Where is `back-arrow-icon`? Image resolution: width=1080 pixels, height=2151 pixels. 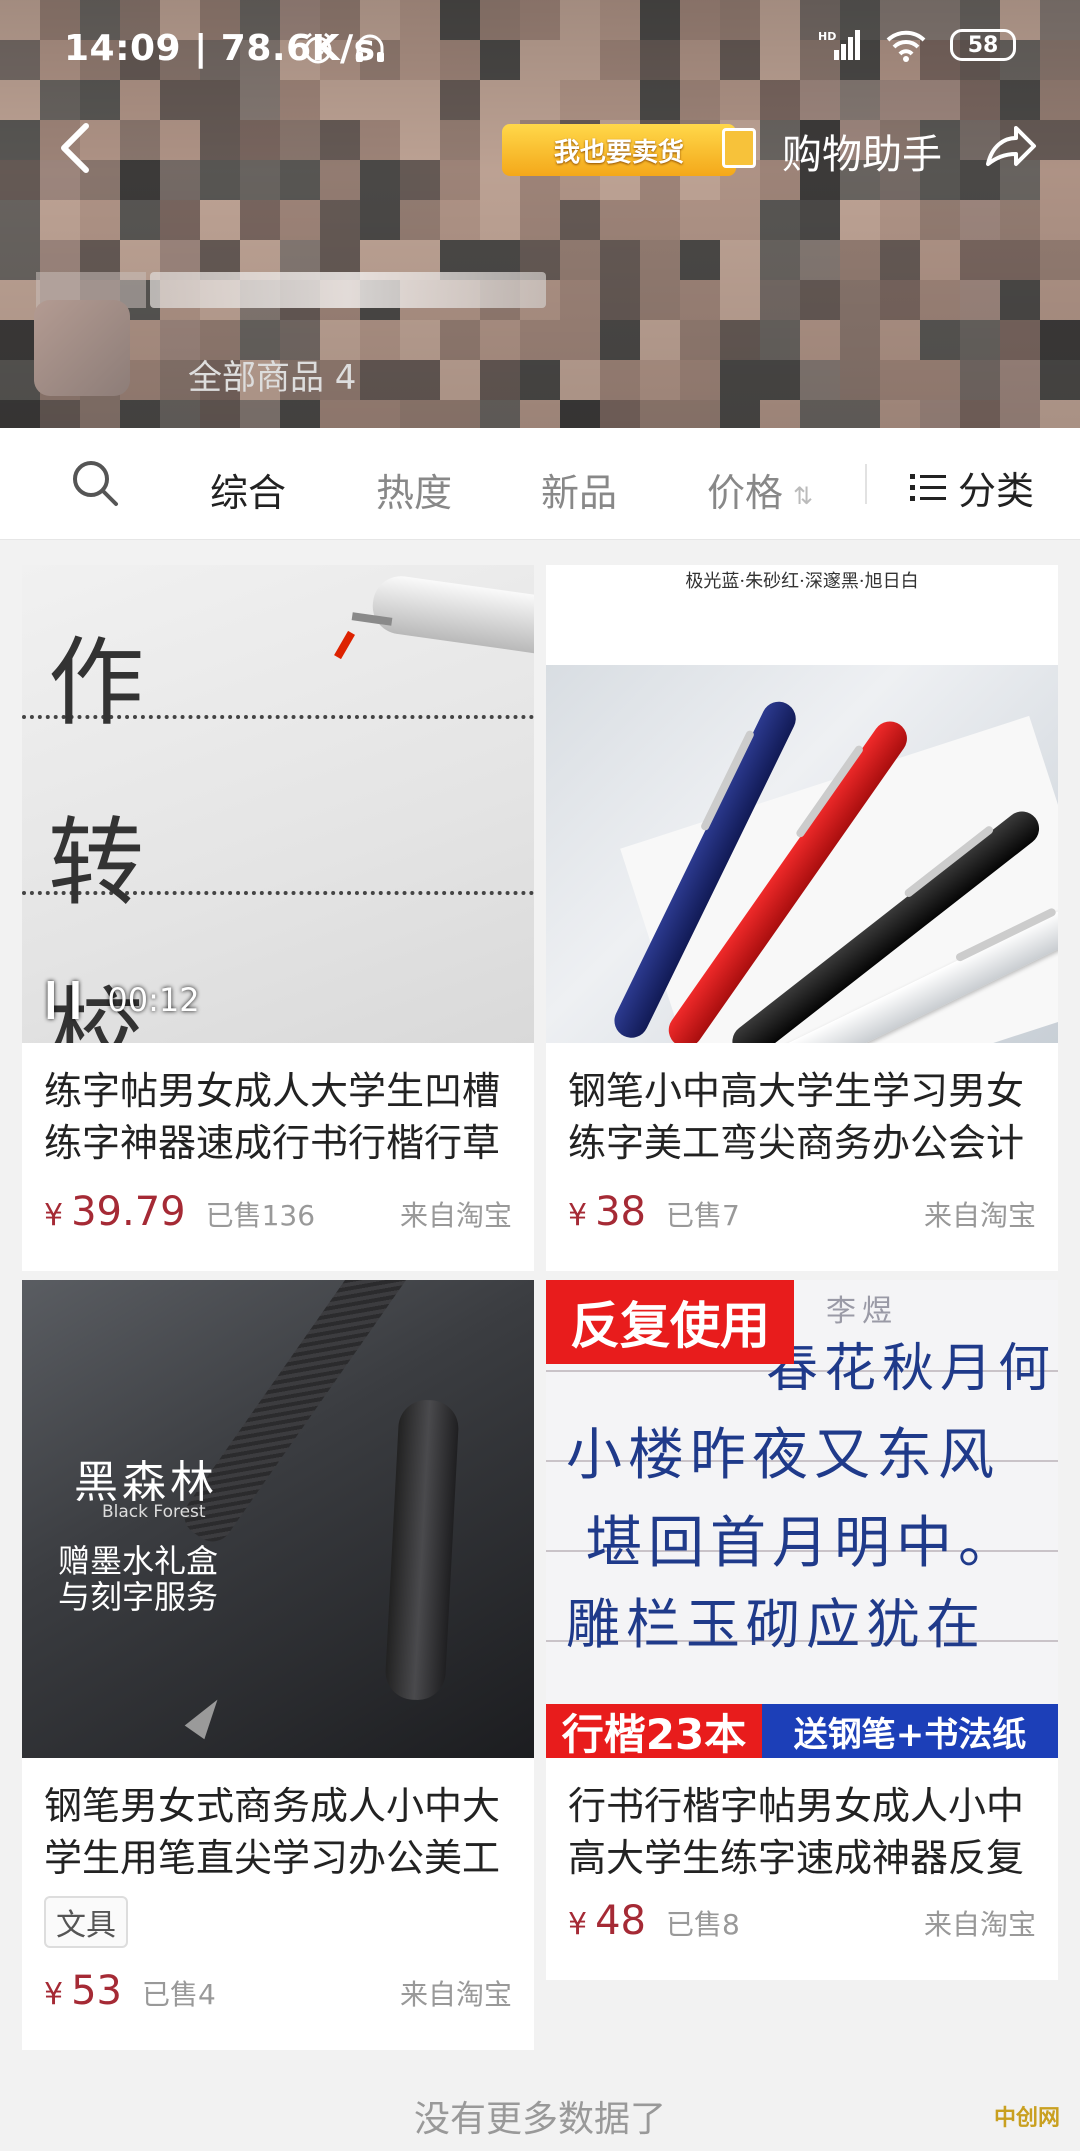
back-arrow-icon is located at coordinates (74, 148).